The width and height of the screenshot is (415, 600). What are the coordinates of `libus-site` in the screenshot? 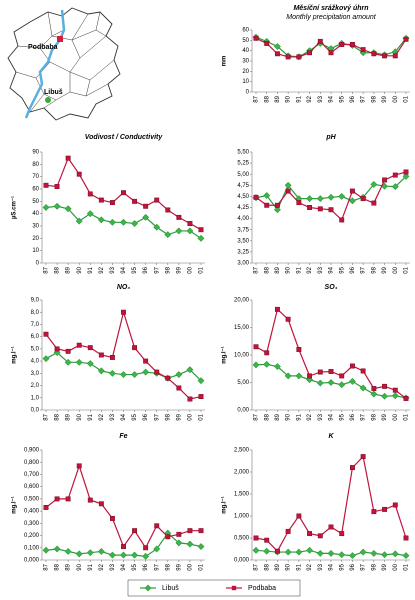 It's located at (48, 100).